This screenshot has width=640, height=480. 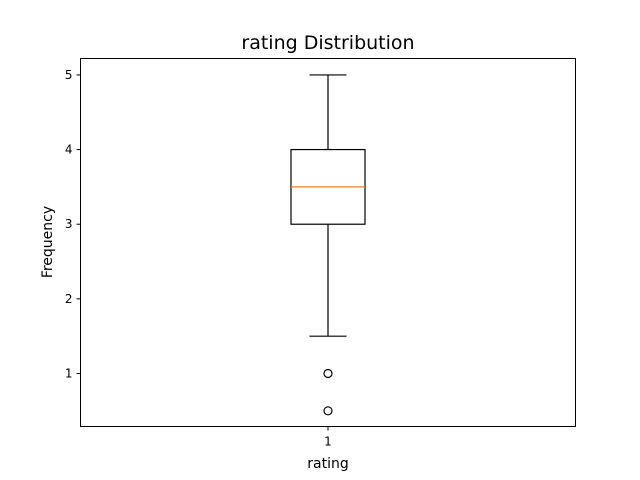 What do you see at coordinates (327, 43) in the screenshot?
I see `chart-title: rating Distribution` at bounding box center [327, 43].